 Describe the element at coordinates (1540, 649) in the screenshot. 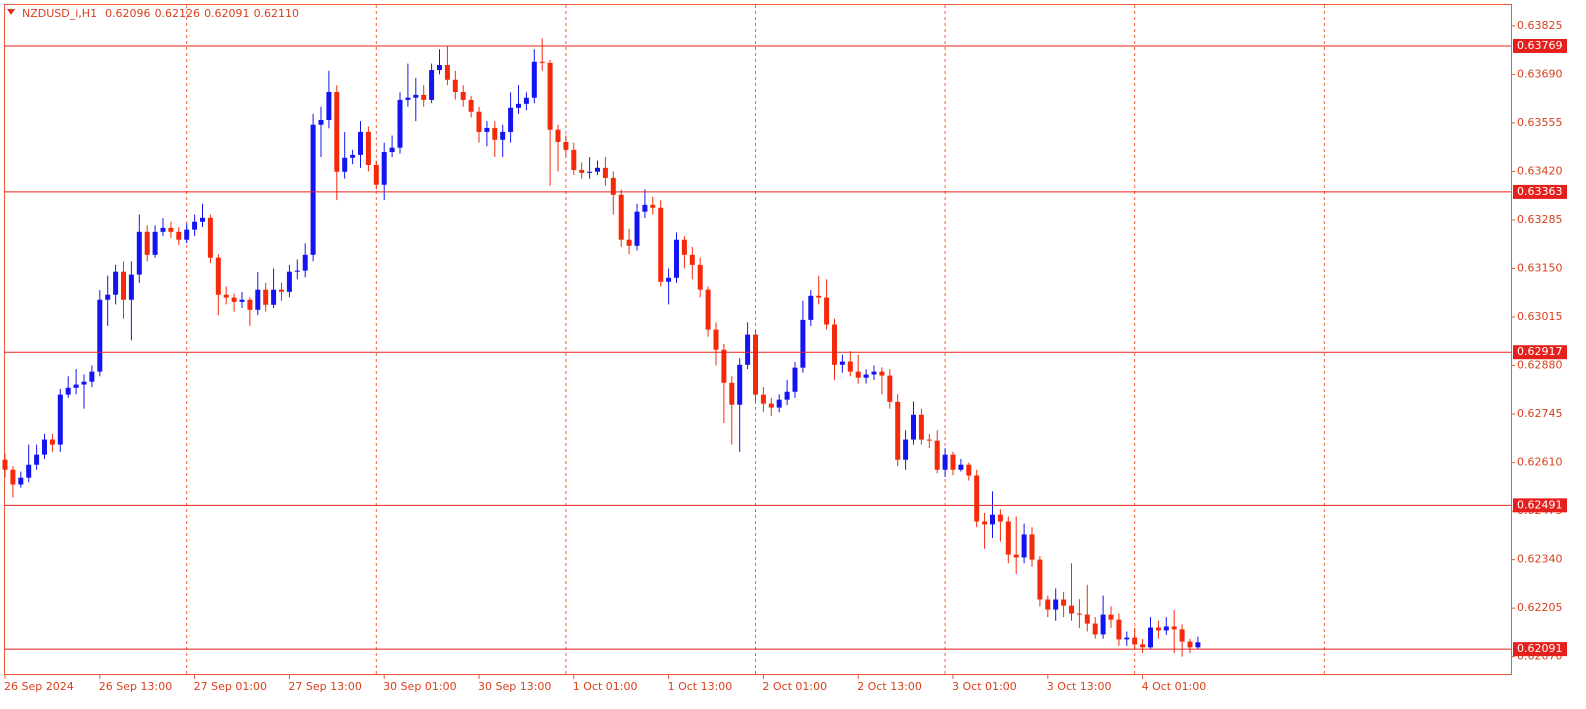

I see `level-label-box` at that location.